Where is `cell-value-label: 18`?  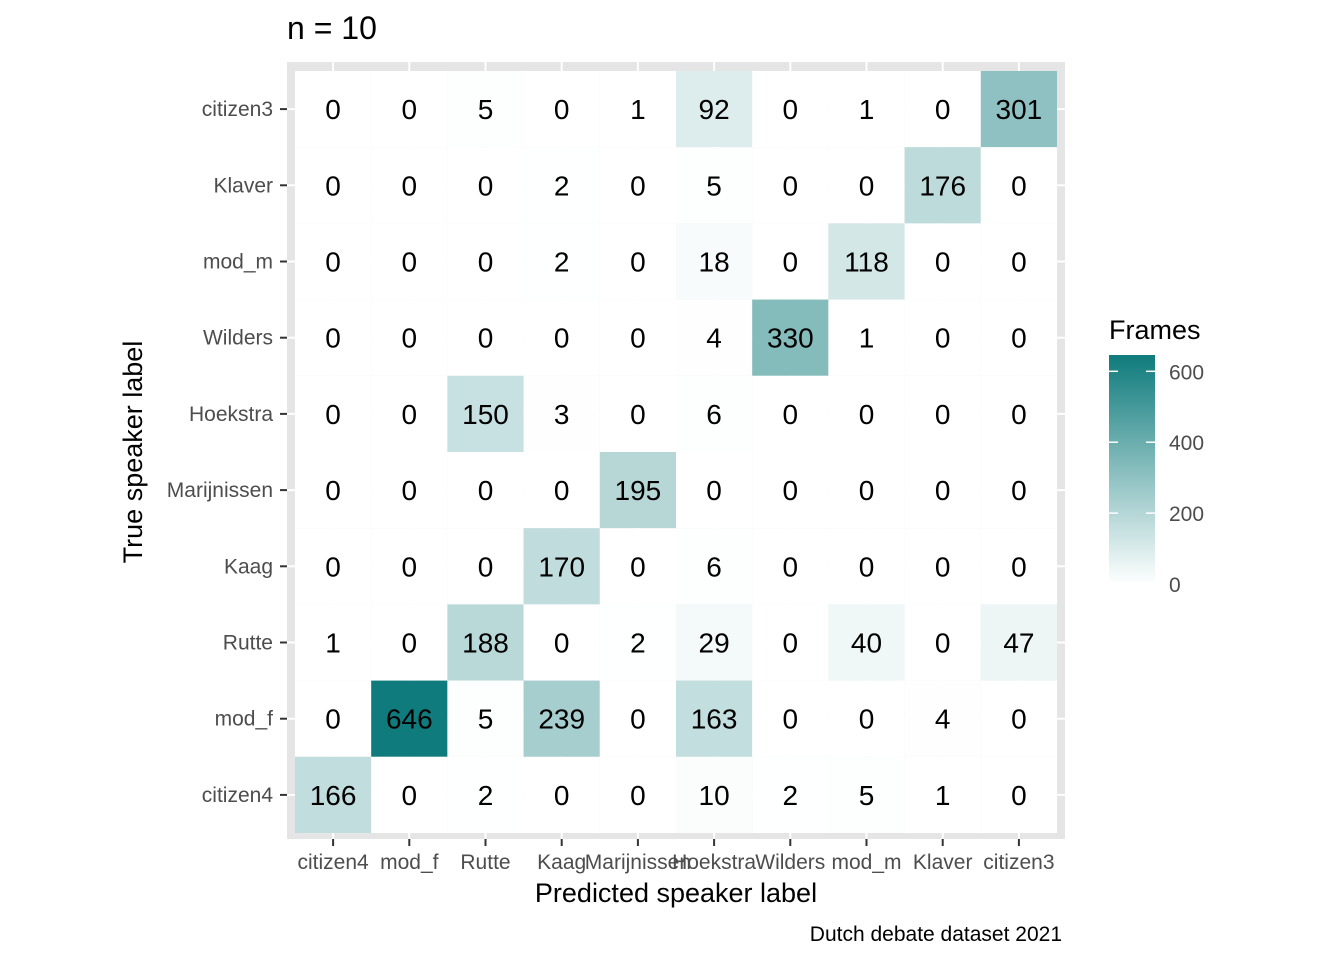 cell-value-label: 18 is located at coordinates (714, 262).